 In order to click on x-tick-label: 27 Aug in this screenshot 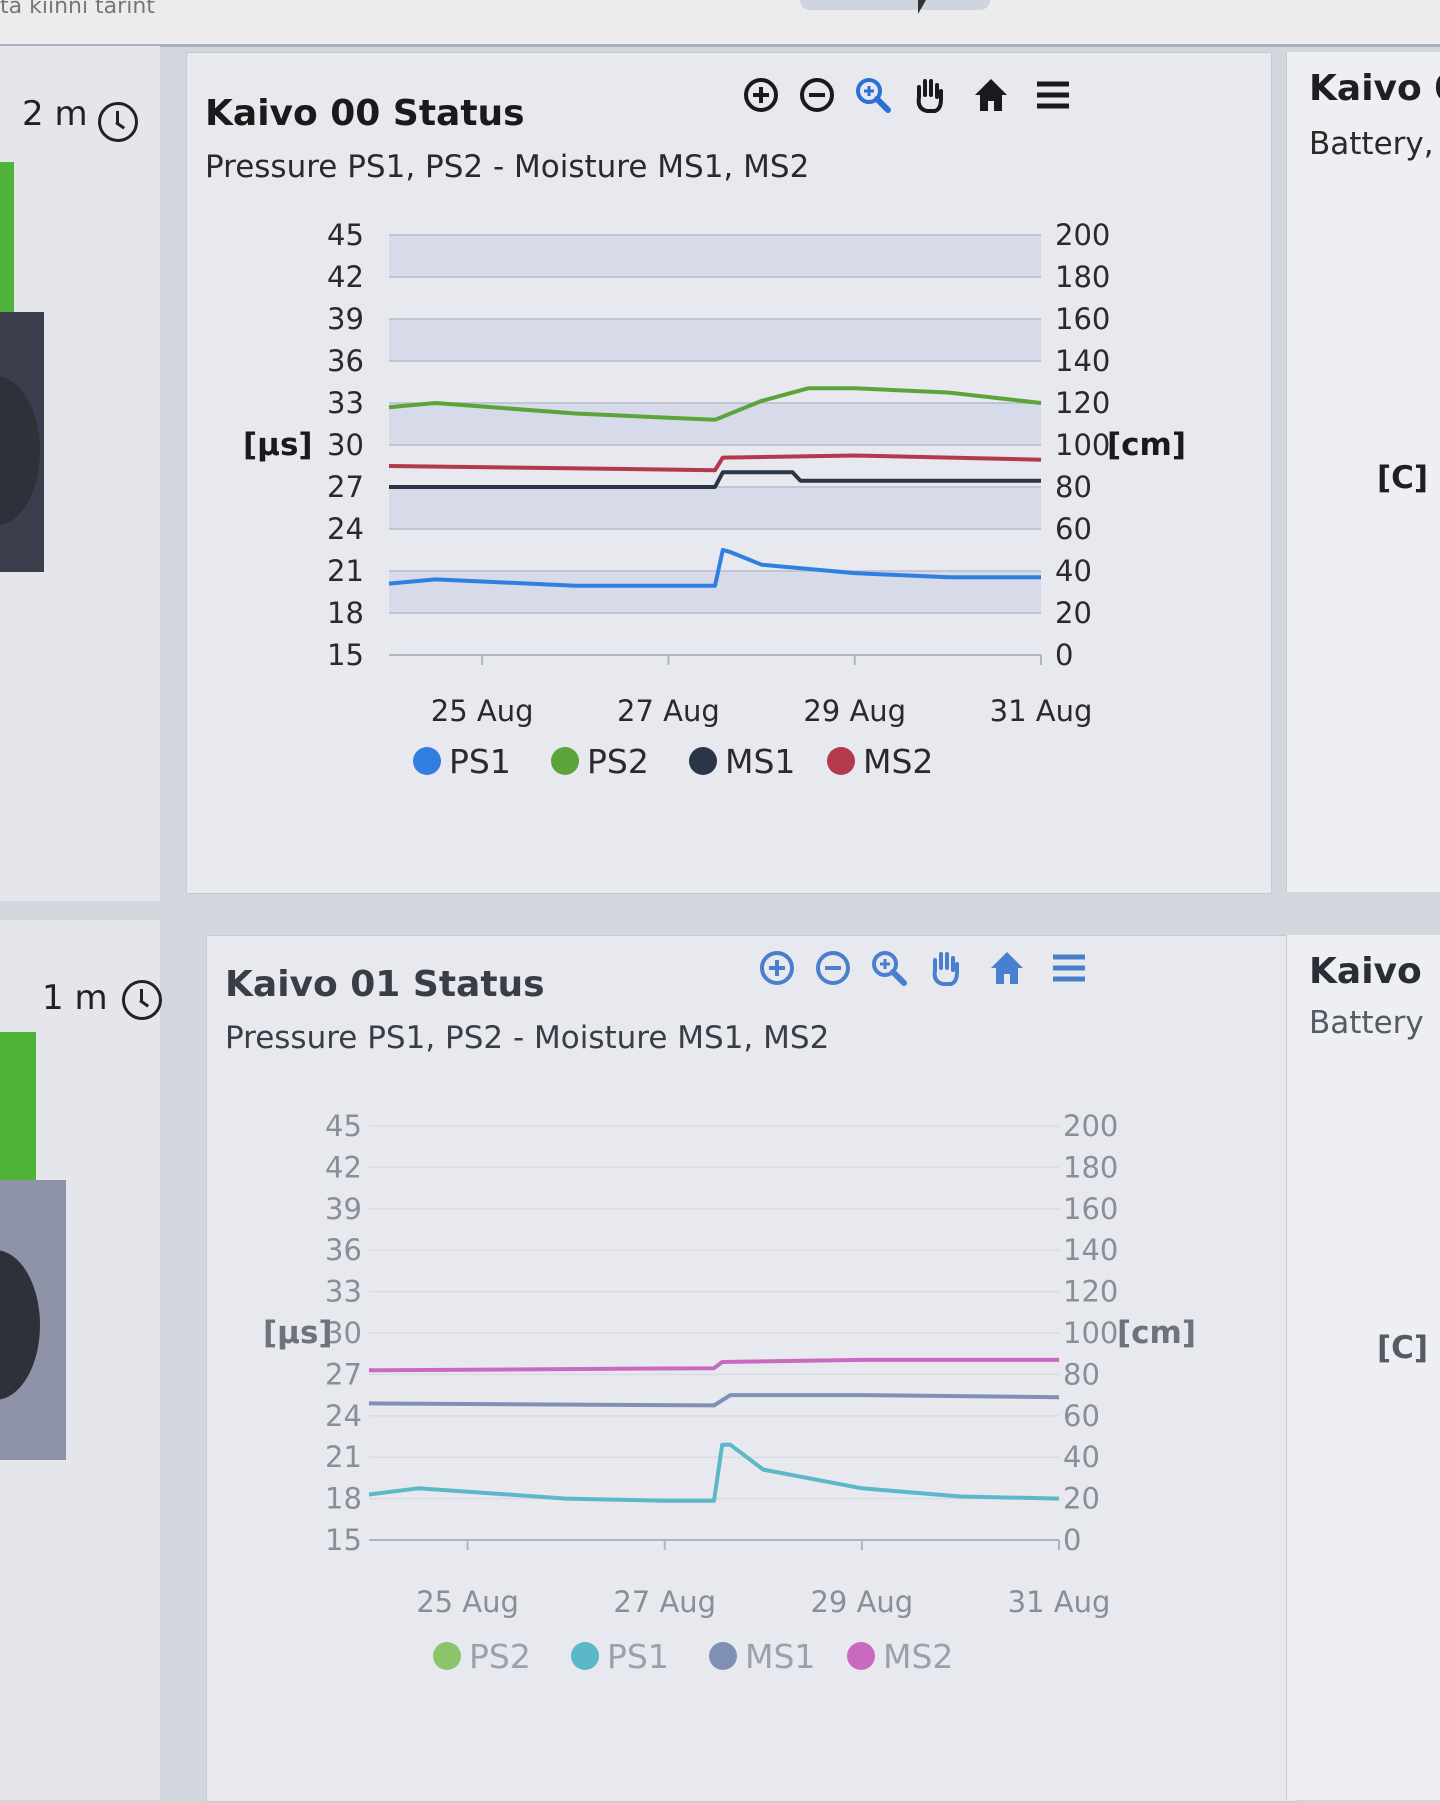, I will do `click(668, 711)`.